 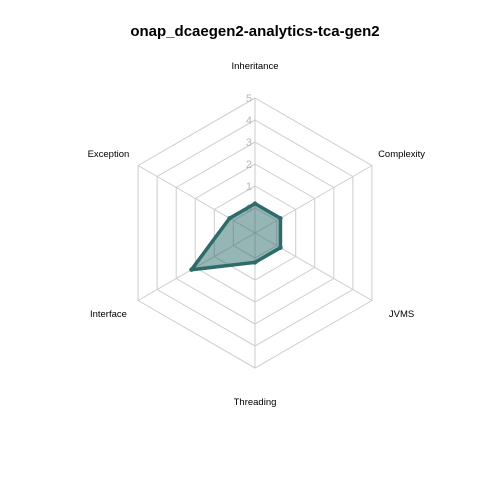 I want to click on radar-series, so click(x=236, y=236).